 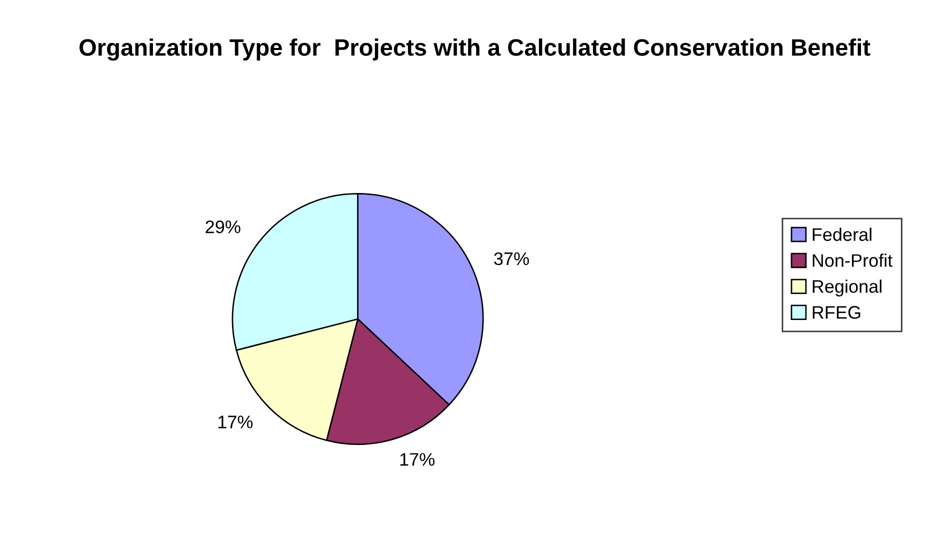 What do you see at coordinates (852, 260) in the screenshot?
I see `legend-label: Non-Profit` at bounding box center [852, 260].